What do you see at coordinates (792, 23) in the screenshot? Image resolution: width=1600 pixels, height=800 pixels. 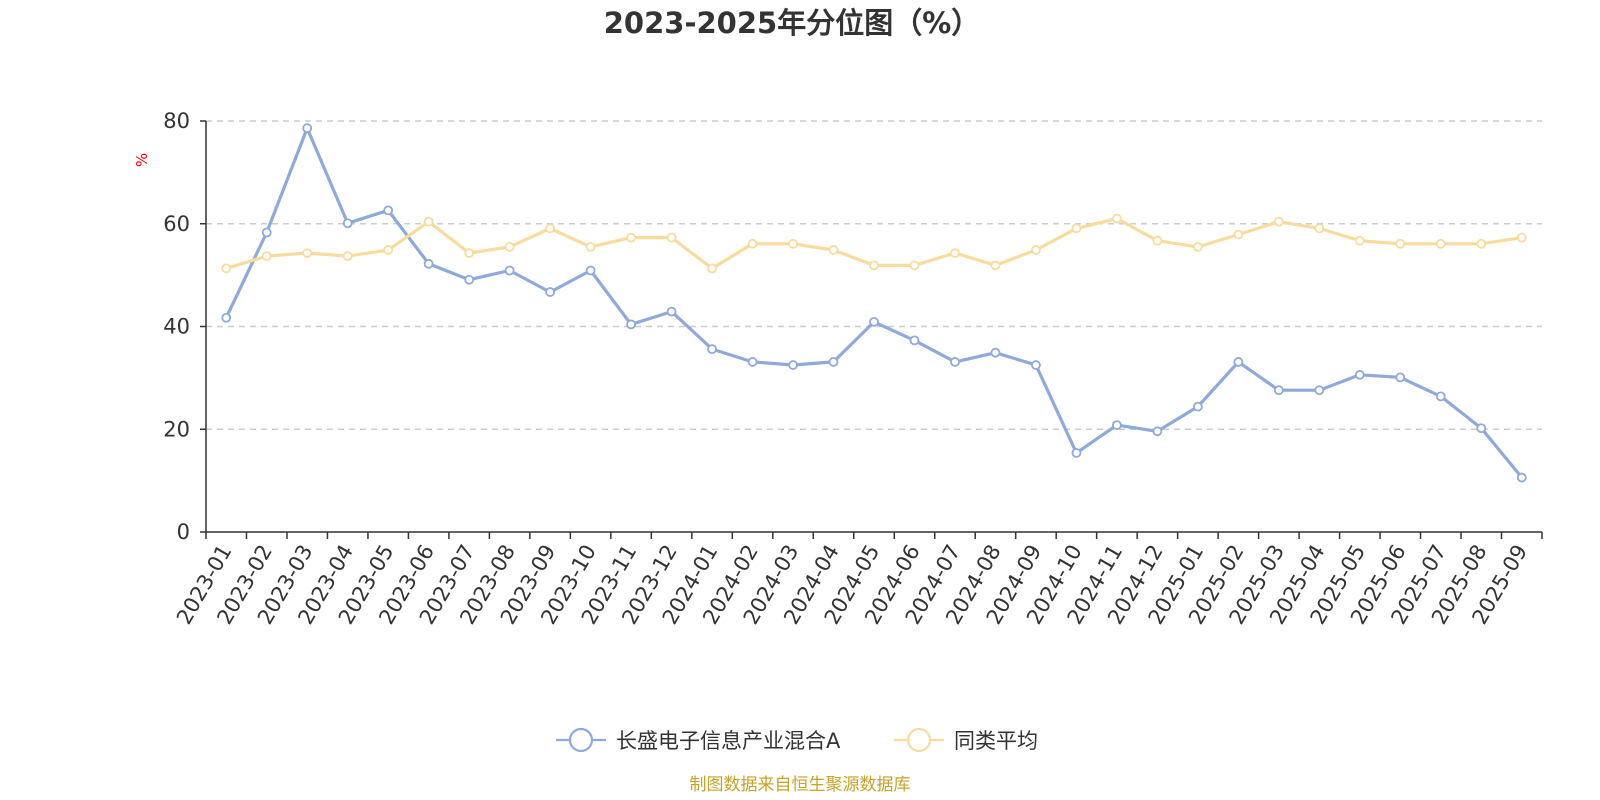 I see `chart-title: 2023-2025年分位图（%）` at bounding box center [792, 23].